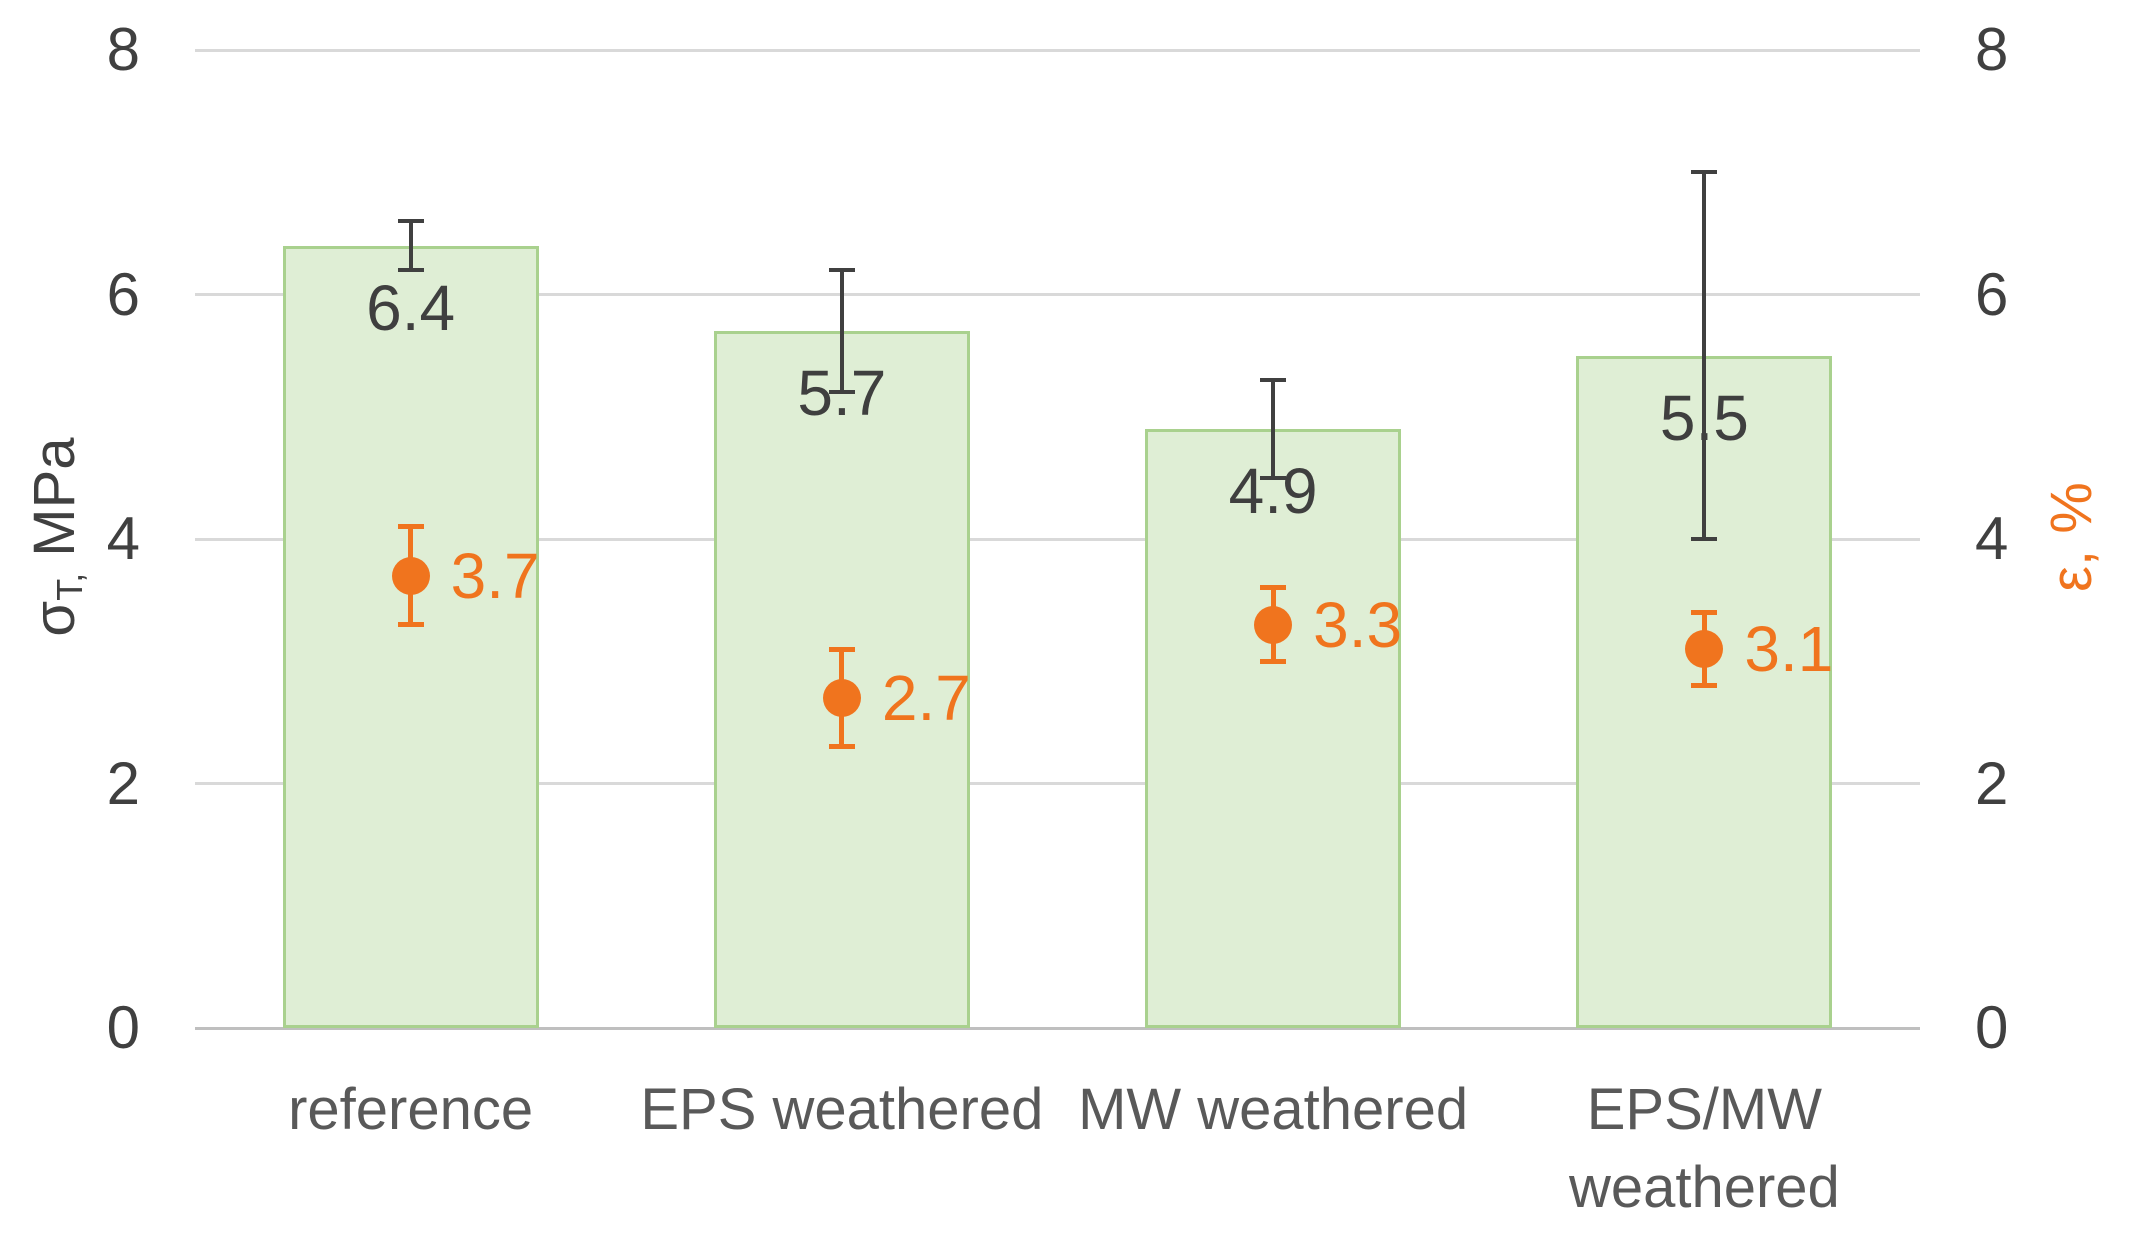 This screenshot has width=2130, height=1239. Describe the element at coordinates (926, 697) in the screenshot. I see `scatter-value-label: 2.7` at that location.